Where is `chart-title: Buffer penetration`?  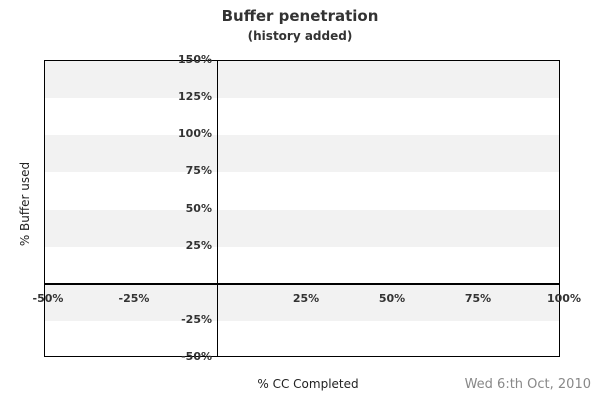
chart-title: Buffer penetration is located at coordinates (300, 16).